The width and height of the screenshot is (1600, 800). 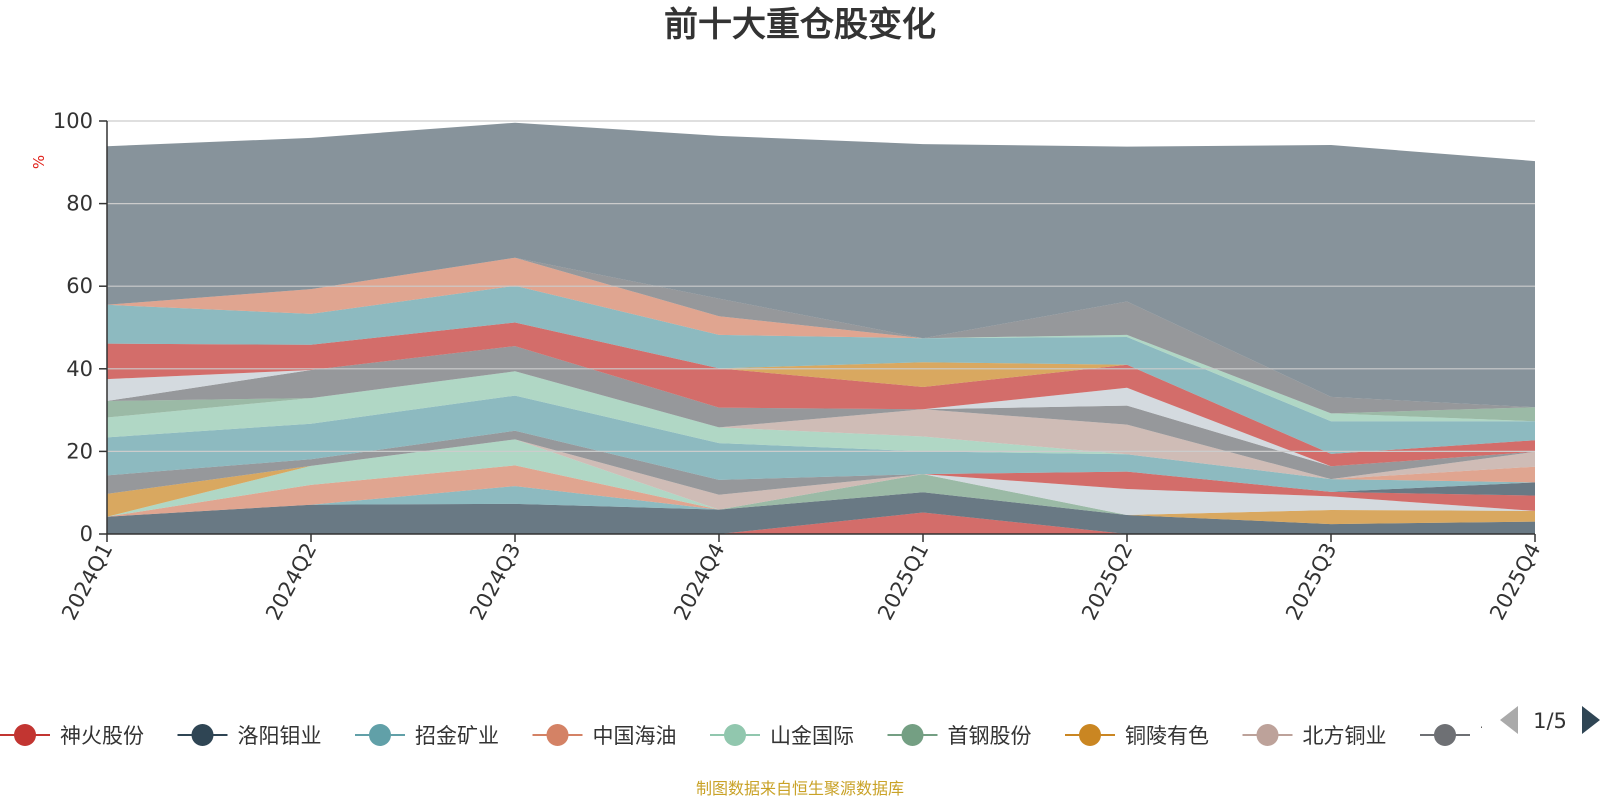 I want to click on area-series-山金国际, so click(x=821, y=482).